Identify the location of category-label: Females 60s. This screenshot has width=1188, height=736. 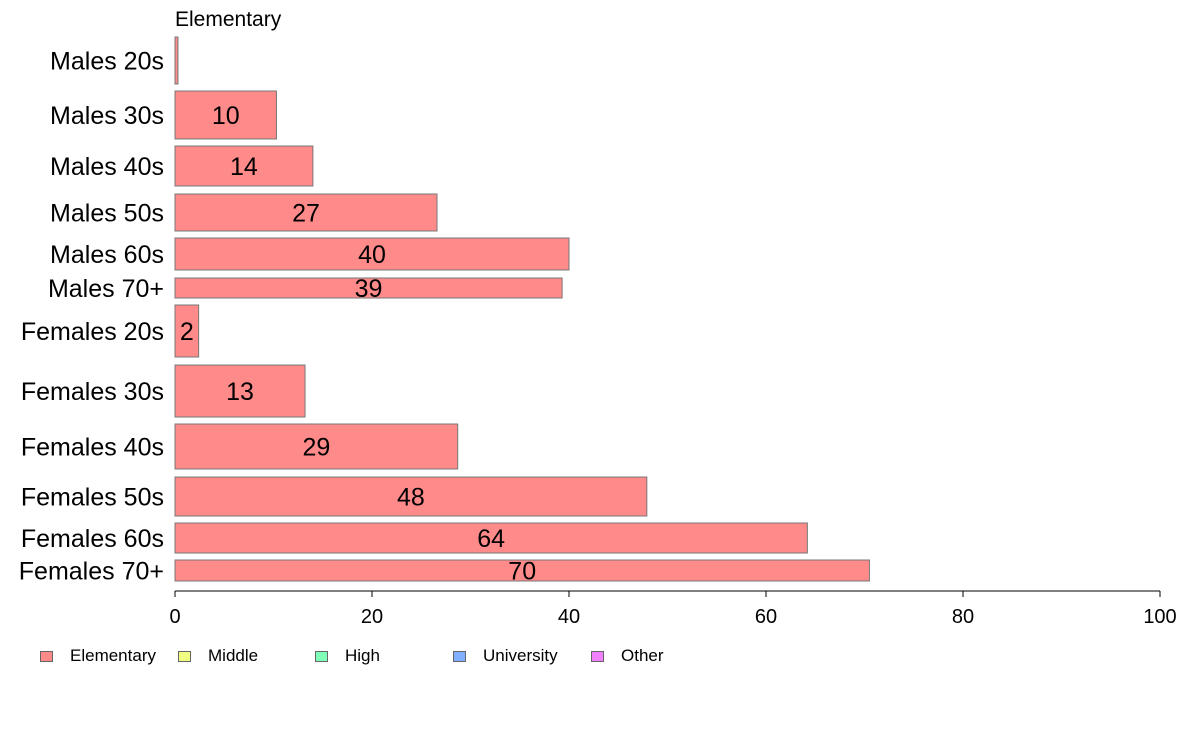
(92, 539).